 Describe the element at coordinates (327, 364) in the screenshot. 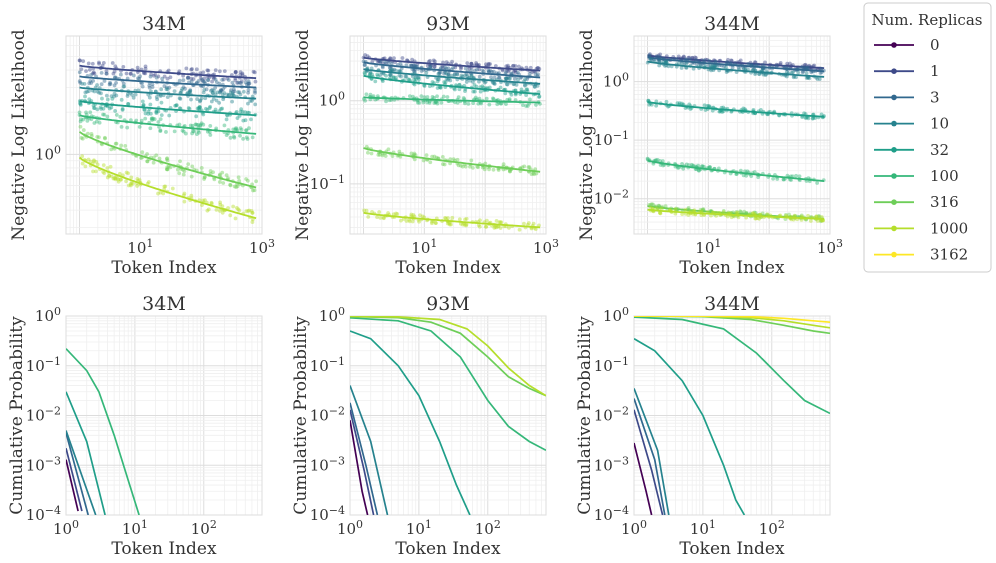

I see `y-tick-label: 10−1` at that location.